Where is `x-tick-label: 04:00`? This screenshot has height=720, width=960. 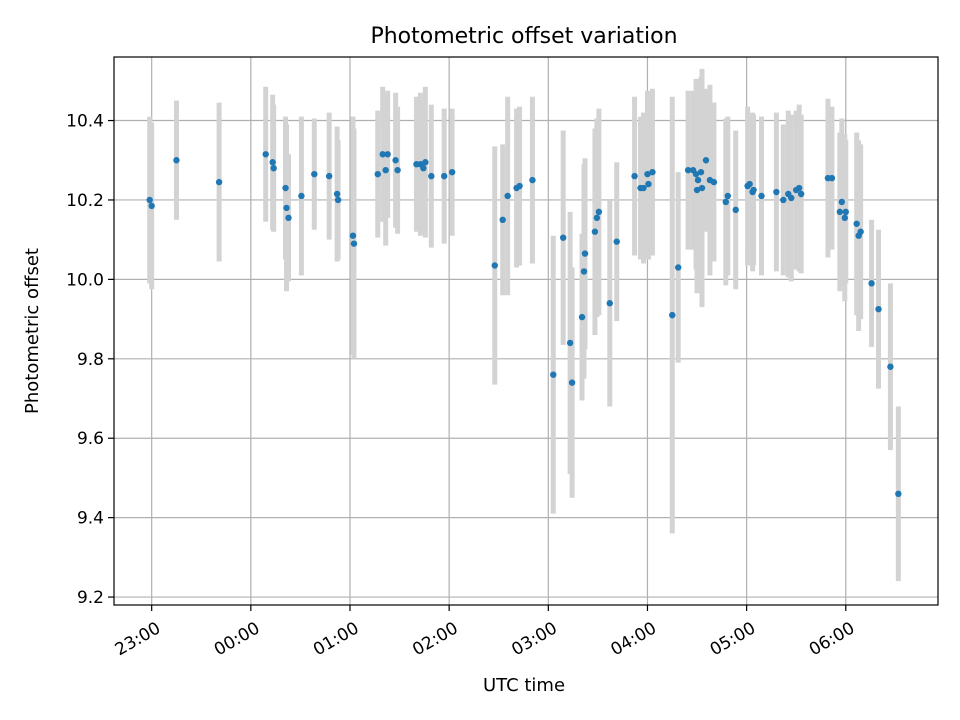
x-tick-label: 04:00 is located at coordinates (634, 639).